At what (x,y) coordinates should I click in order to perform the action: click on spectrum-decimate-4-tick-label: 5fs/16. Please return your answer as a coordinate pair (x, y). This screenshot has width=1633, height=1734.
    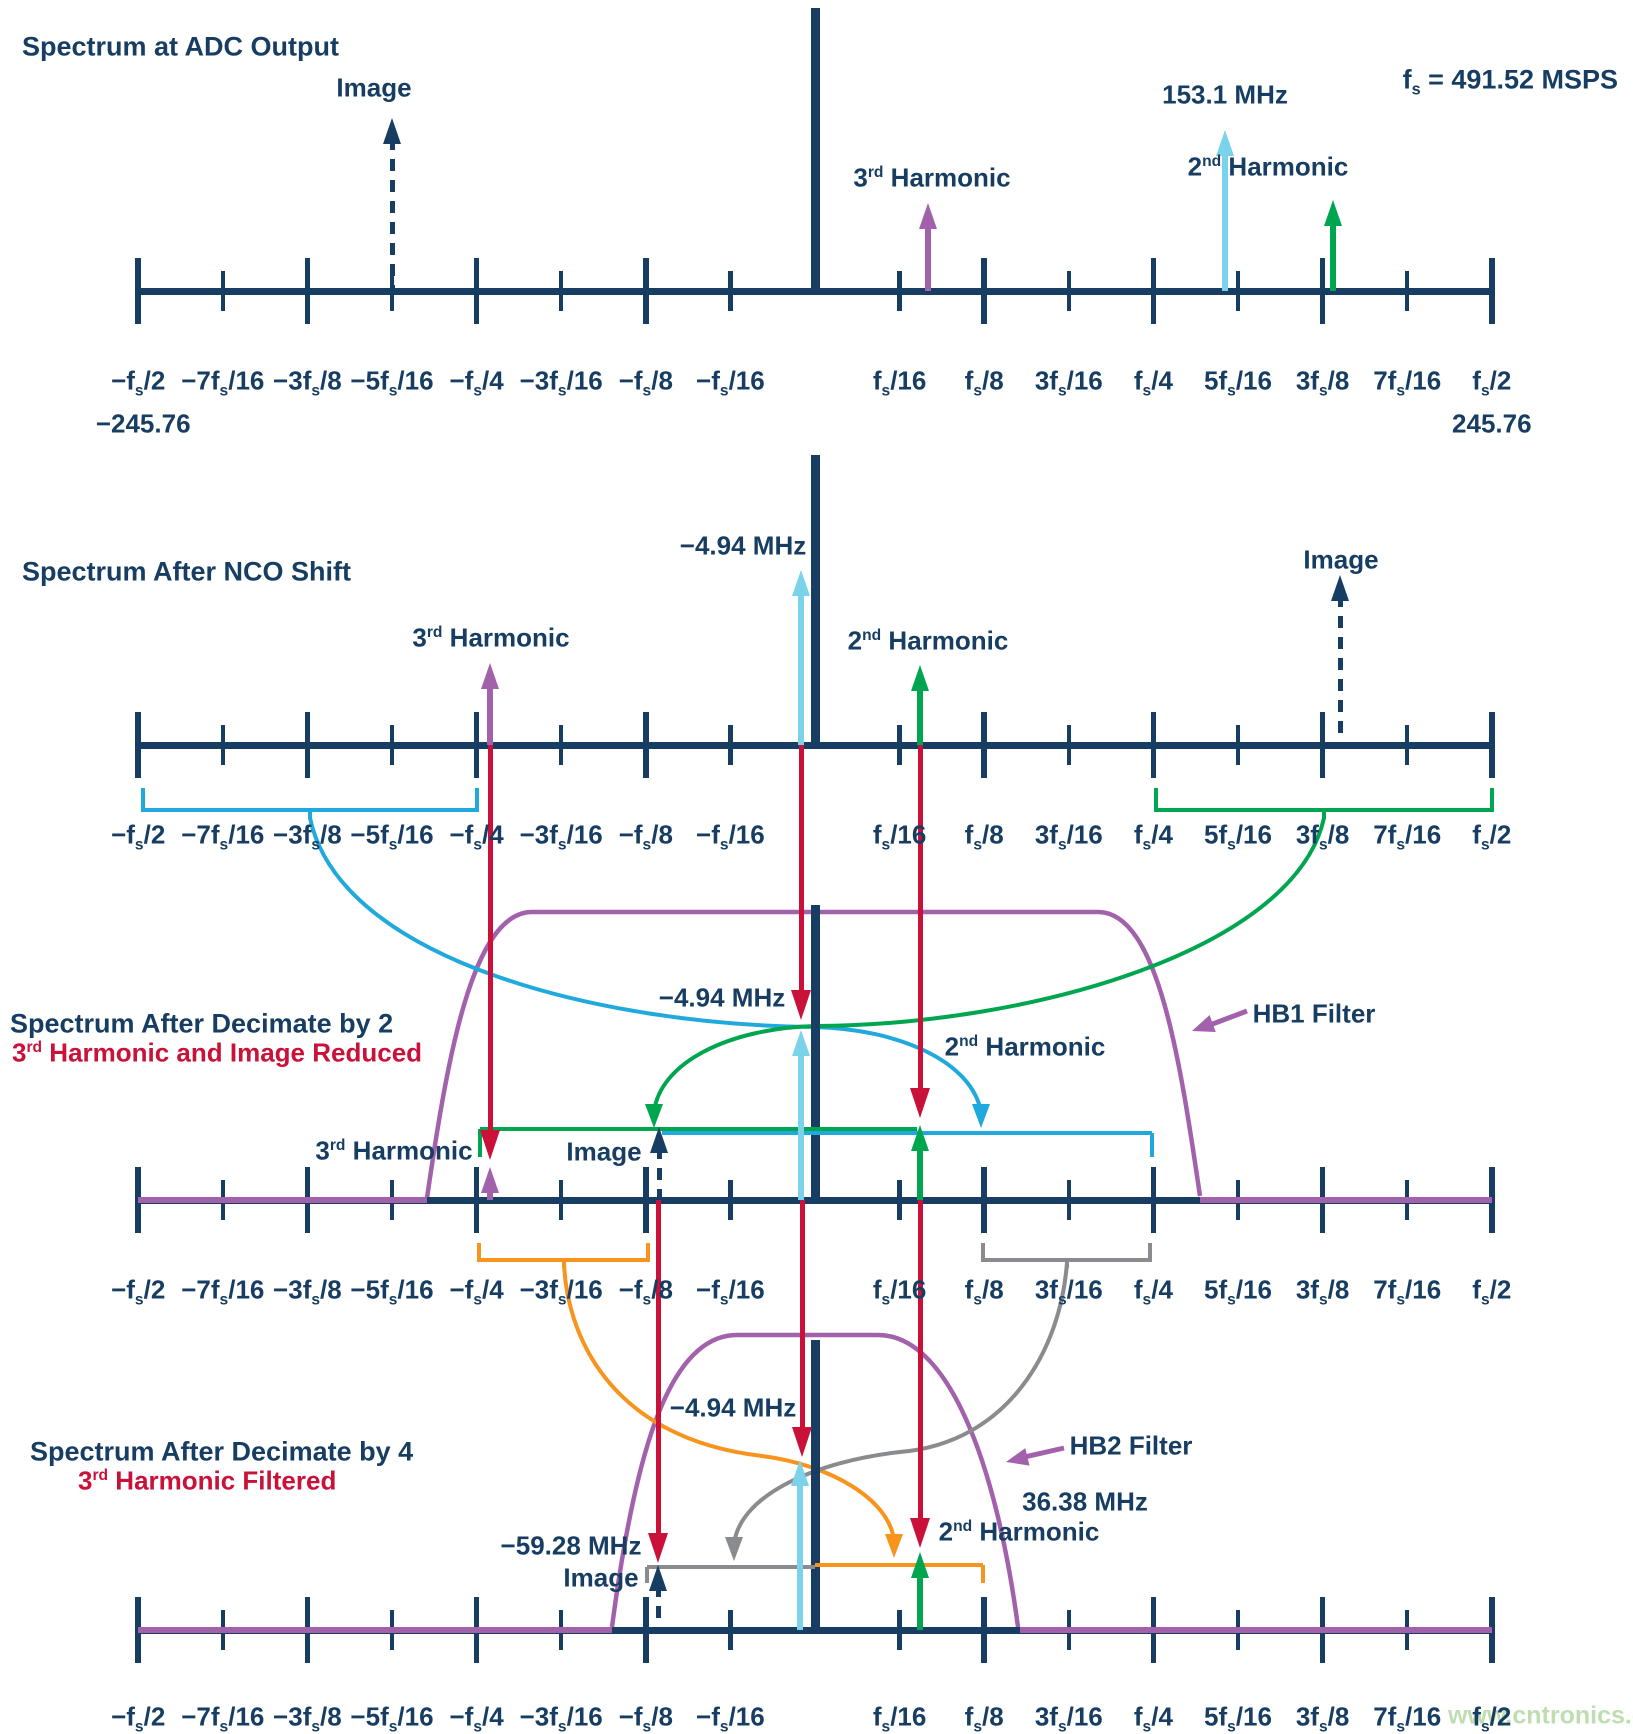
    Looking at the image, I should click on (1238, 1717).